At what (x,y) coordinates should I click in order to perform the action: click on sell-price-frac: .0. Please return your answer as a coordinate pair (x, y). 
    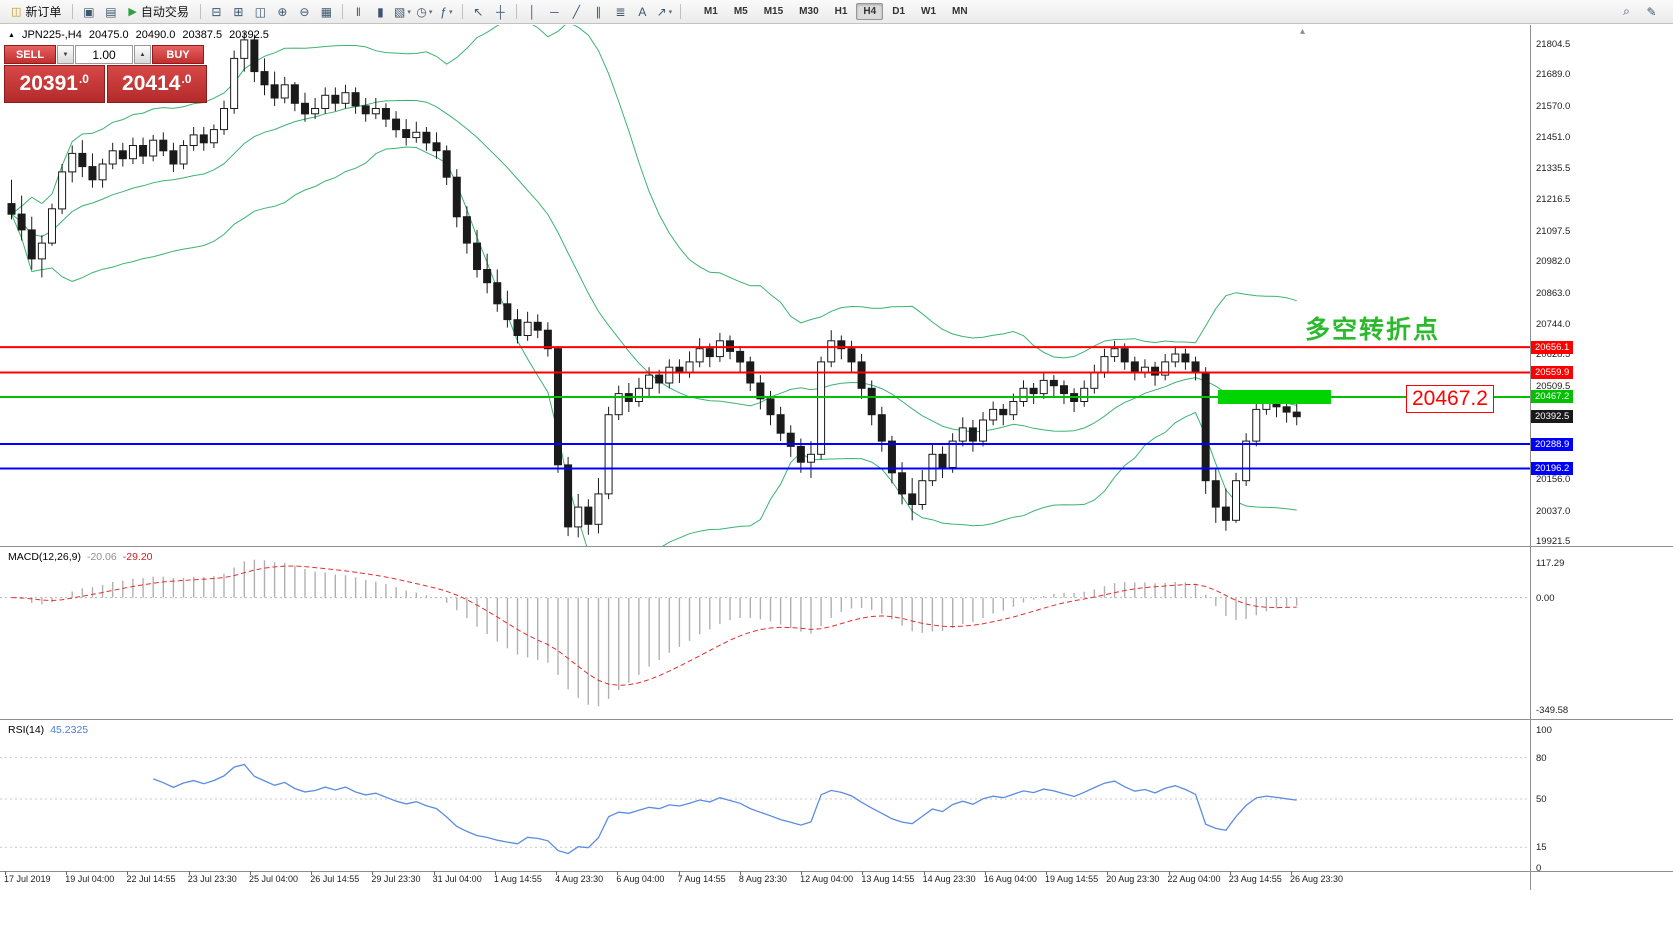
    Looking at the image, I should click on (83, 79).